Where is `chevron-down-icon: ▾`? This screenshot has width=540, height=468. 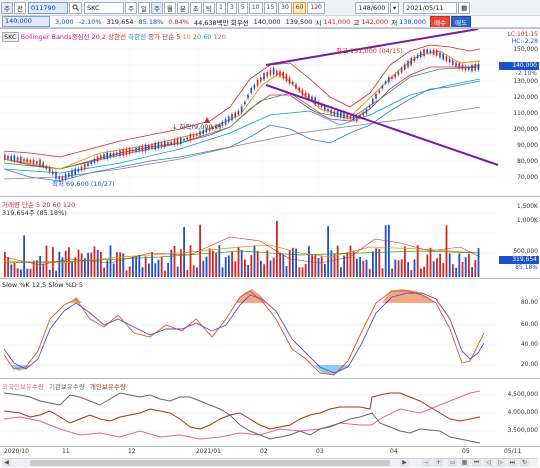
chevron-down-icon: ▾ is located at coordinates (394, 7).